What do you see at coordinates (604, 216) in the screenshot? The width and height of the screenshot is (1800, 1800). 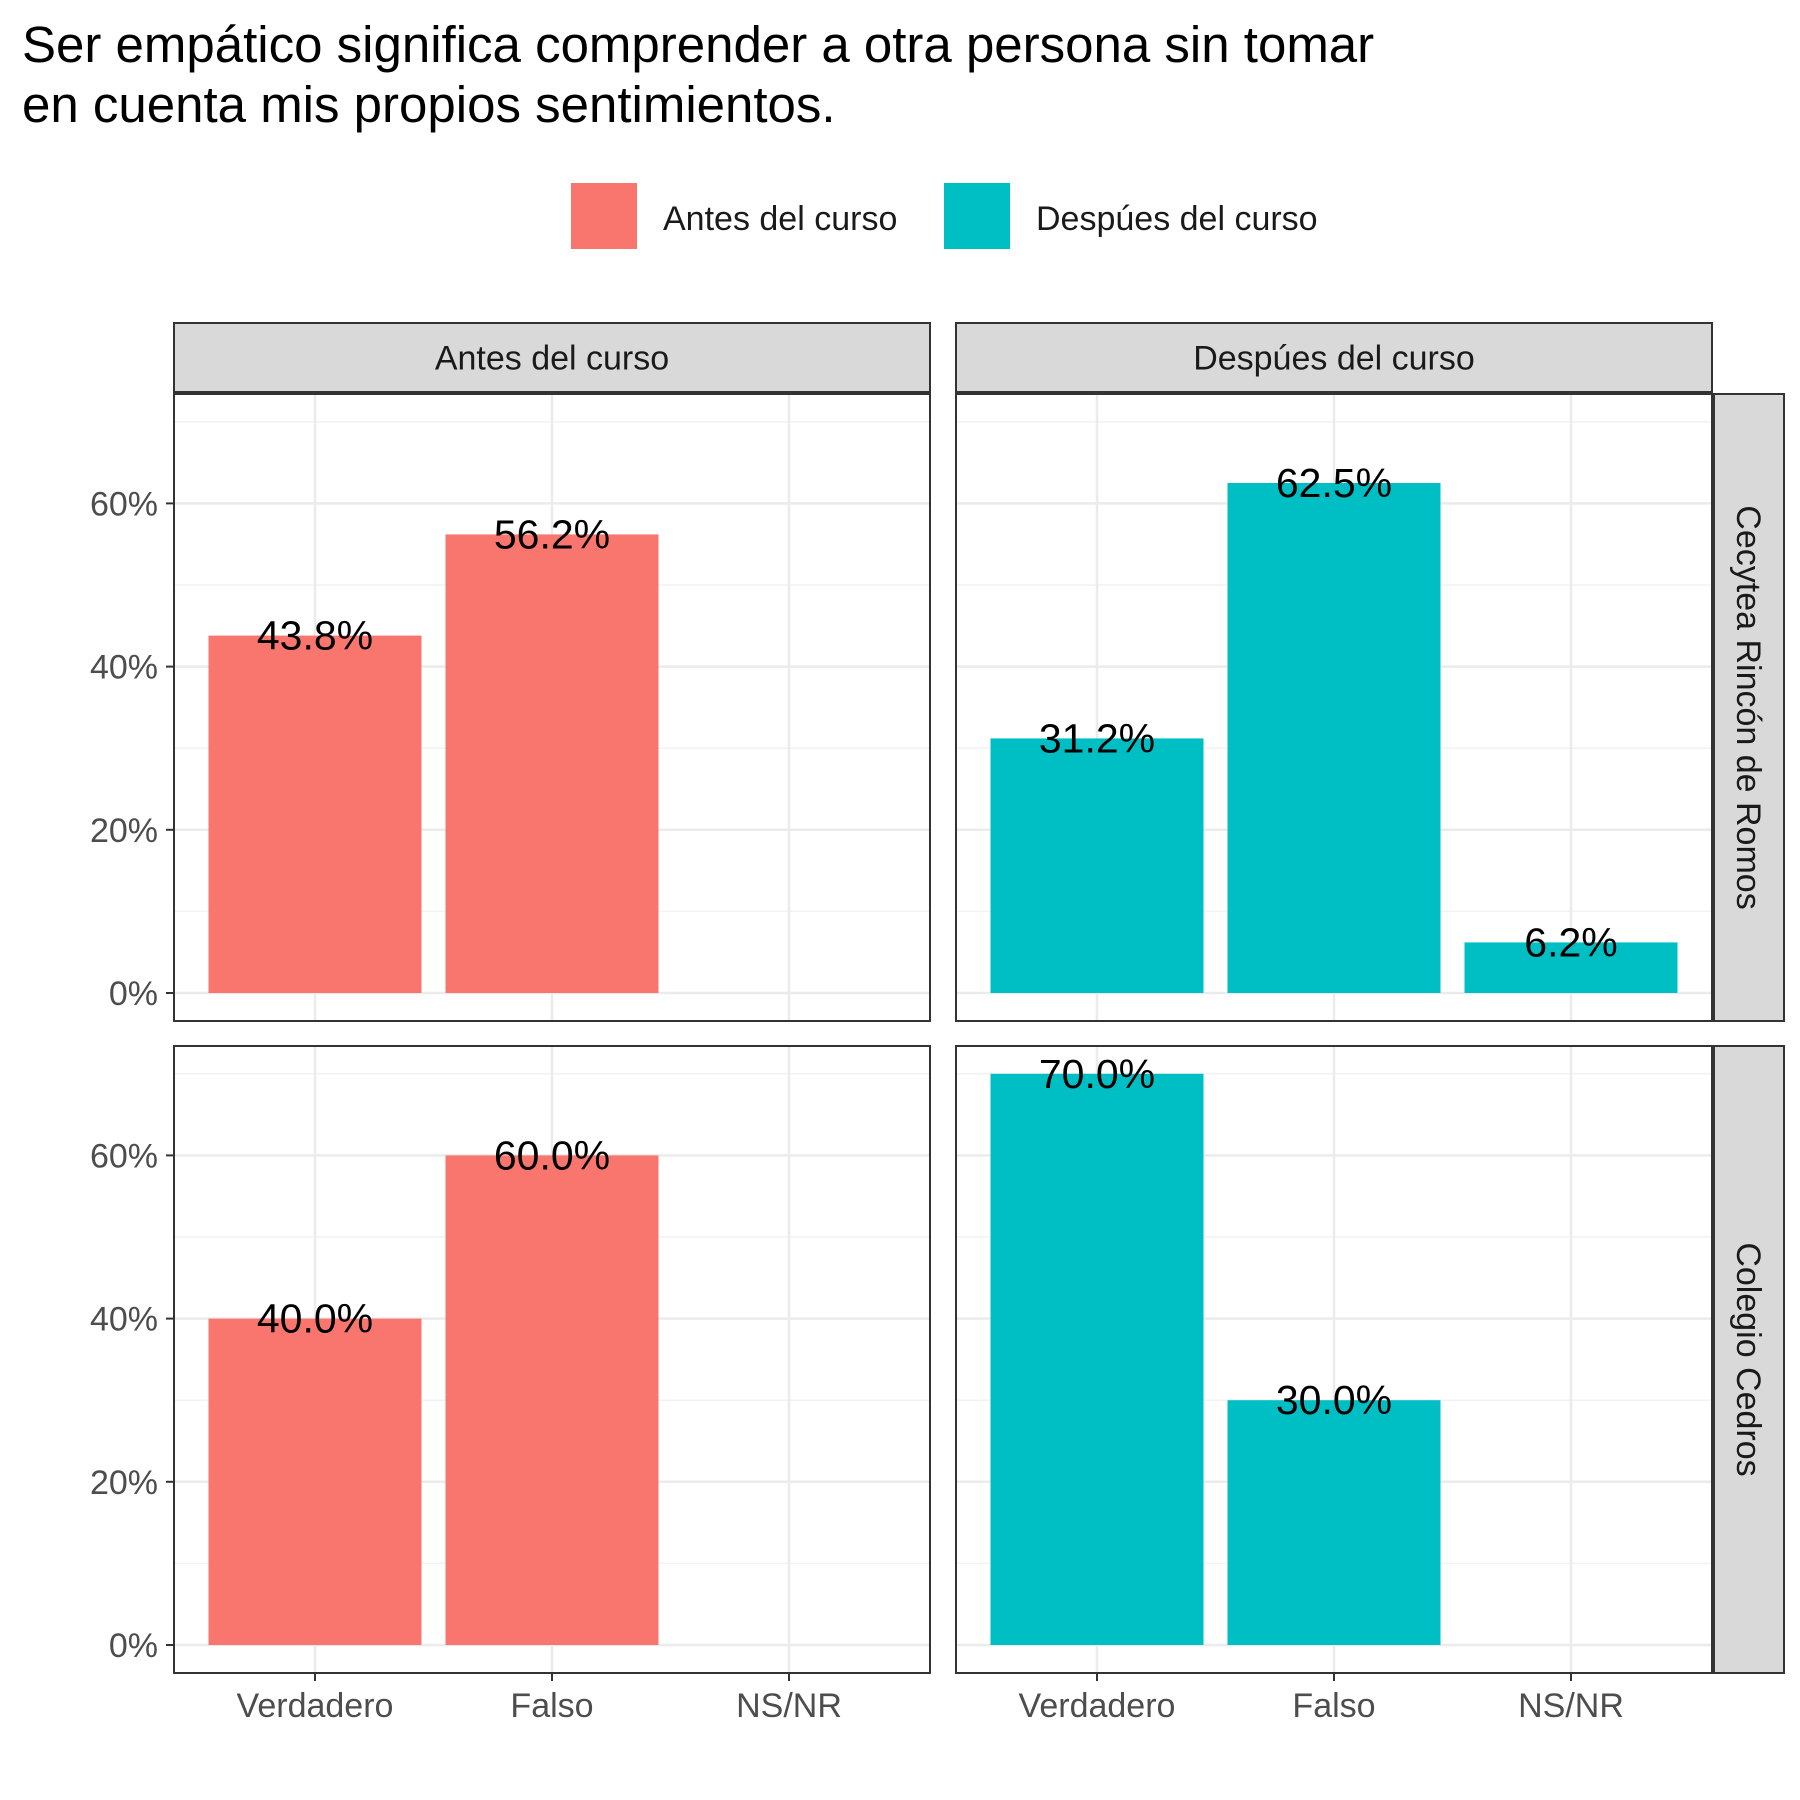 I see `legend-key-antes` at bounding box center [604, 216].